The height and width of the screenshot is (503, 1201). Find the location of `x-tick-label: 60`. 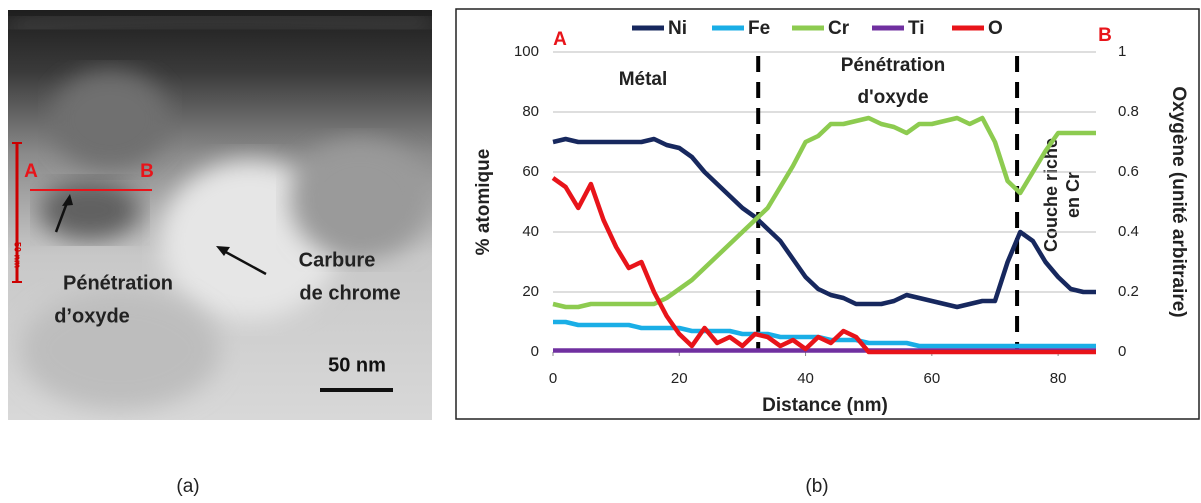

x-tick-label: 60 is located at coordinates (931, 378).